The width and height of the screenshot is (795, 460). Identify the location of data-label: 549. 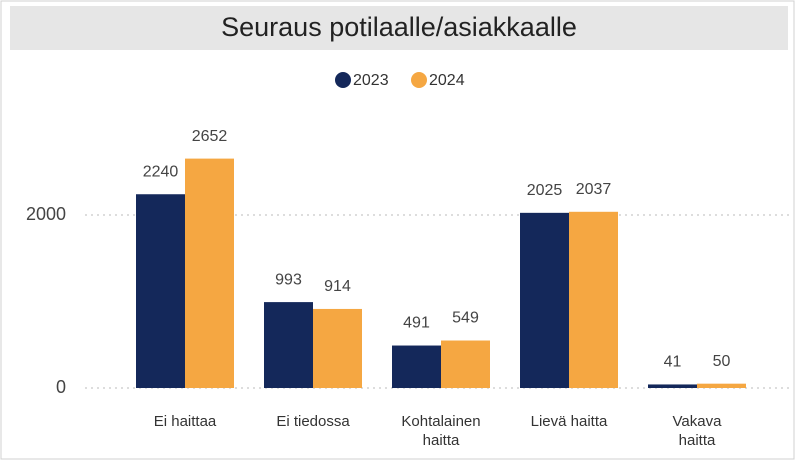
(465, 318).